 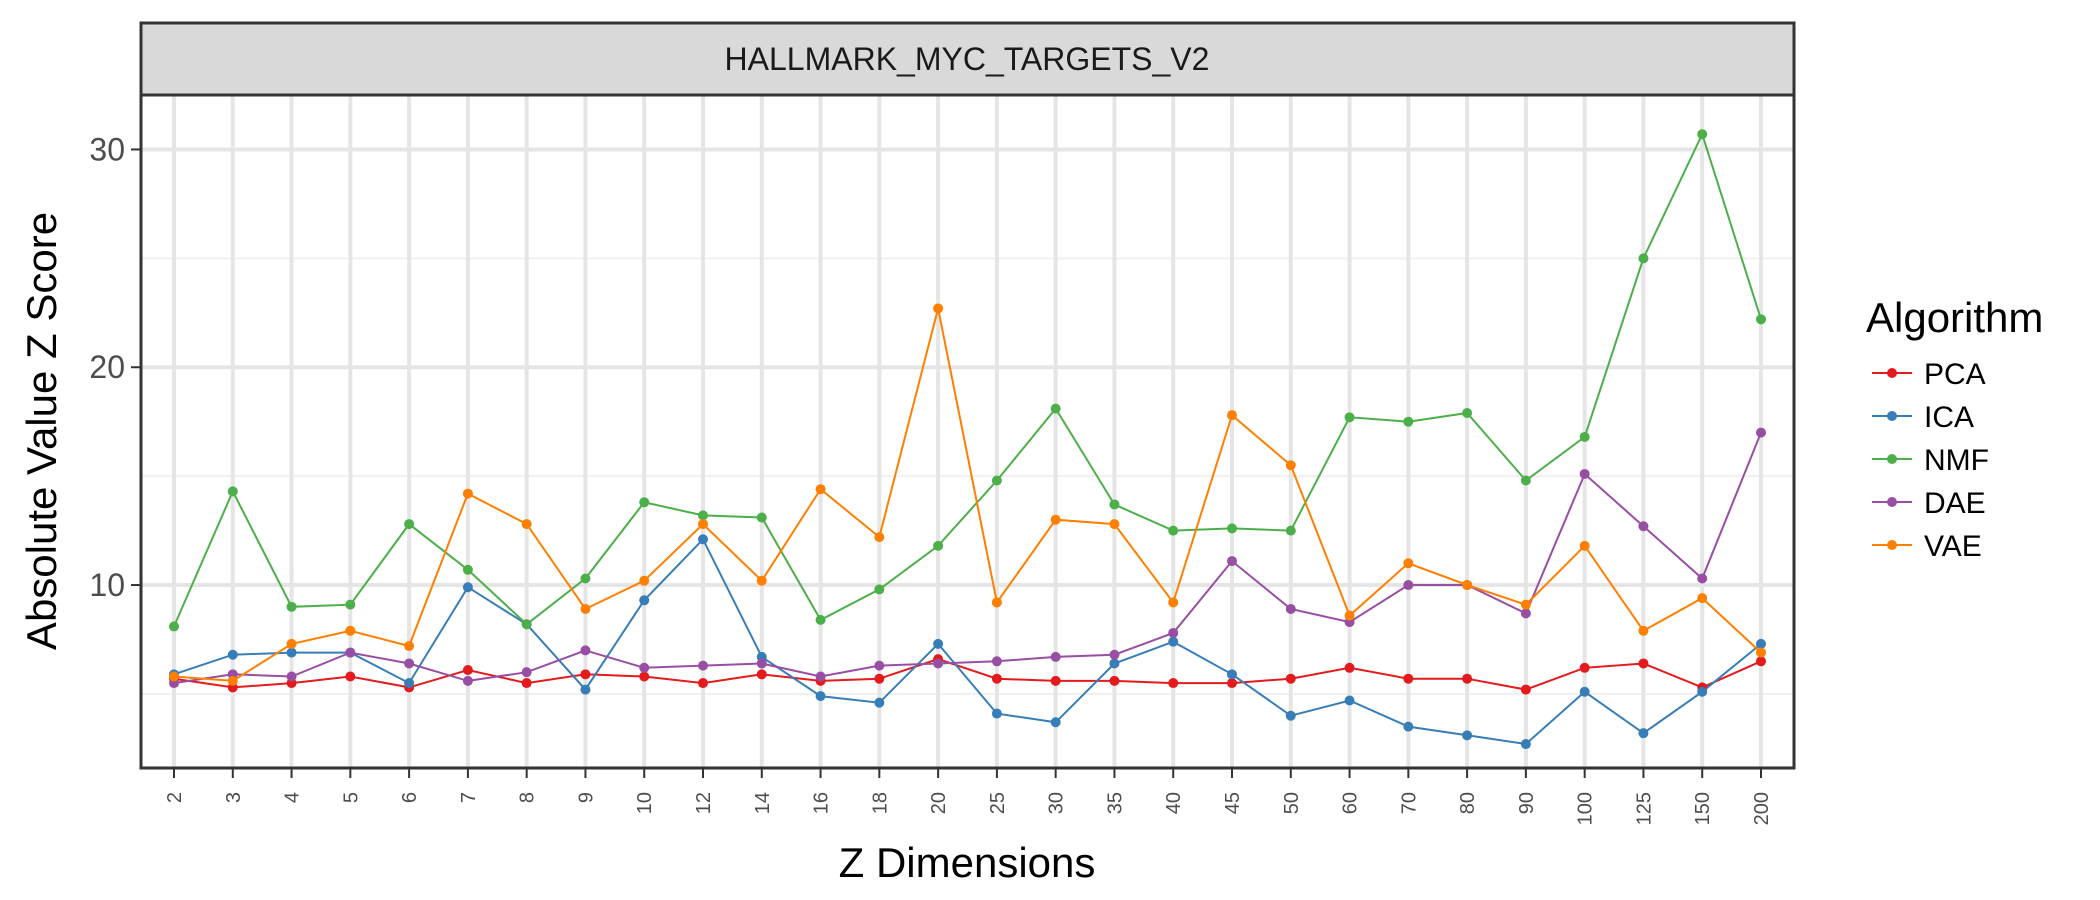 What do you see at coordinates (967, 59) in the screenshot?
I see `chart-title: HALLMARK_MYC_TARGETS_V2` at bounding box center [967, 59].